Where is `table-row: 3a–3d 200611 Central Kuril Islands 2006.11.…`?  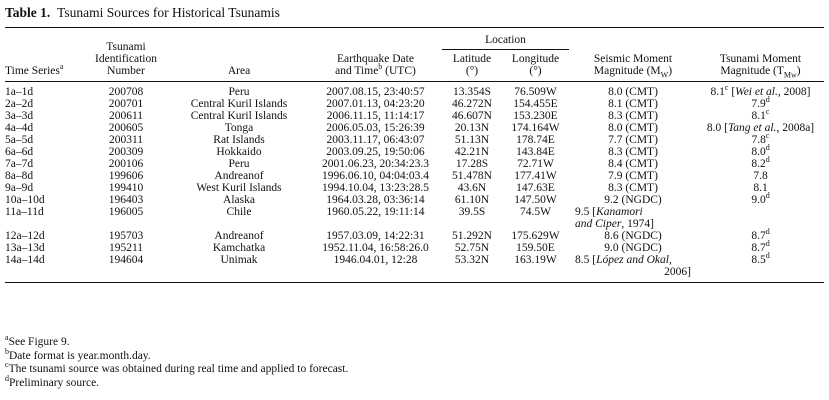 table-row: 3a–3d 200611 Central Kuril Islands 2006.11.… is located at coordinates (414, 114).